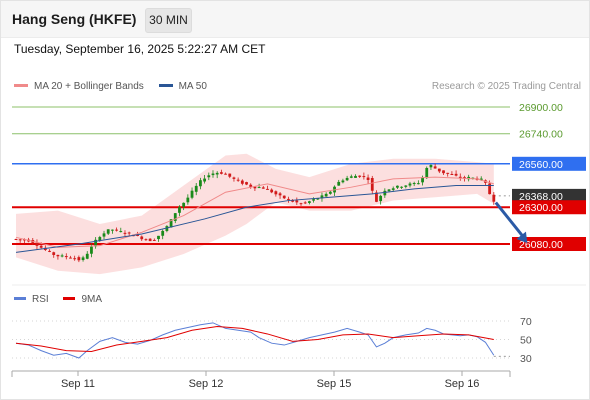 Image resolution: width=590 pixels, height=400 pixels. What do you see at coordinates (541, 197) in the screenshot?
I see `level-label-current-3: 26368.00` at bounding box center [541, 197].